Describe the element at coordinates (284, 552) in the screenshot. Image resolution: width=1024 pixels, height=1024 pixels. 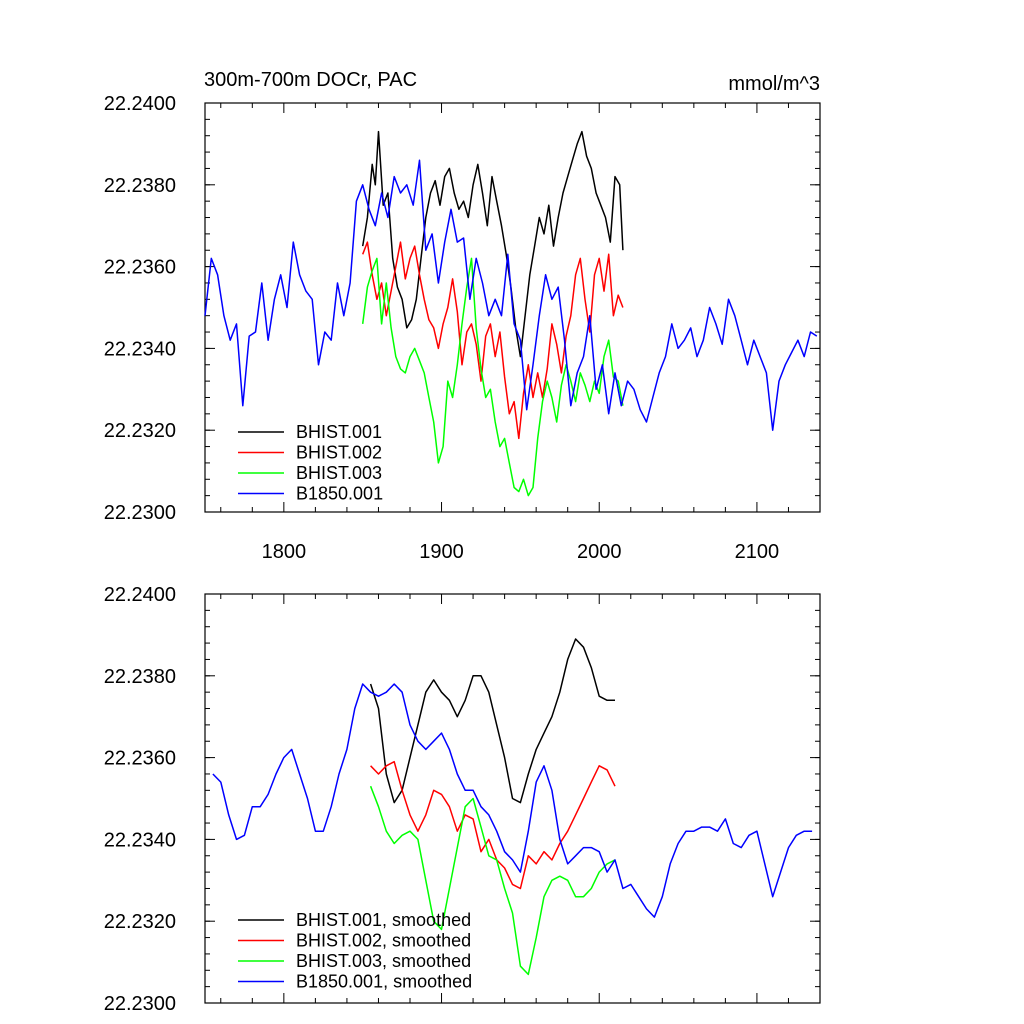
I see `x-tick-label: 1800` at that location.